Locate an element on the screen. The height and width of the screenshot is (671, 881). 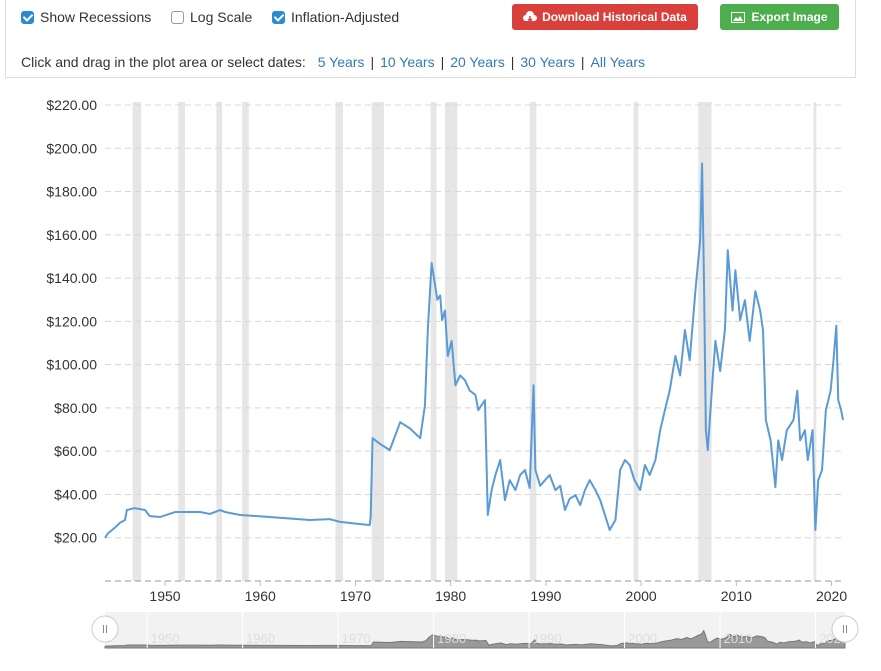
y-tick-label: $200.00 is located at coordinates (71, 148).